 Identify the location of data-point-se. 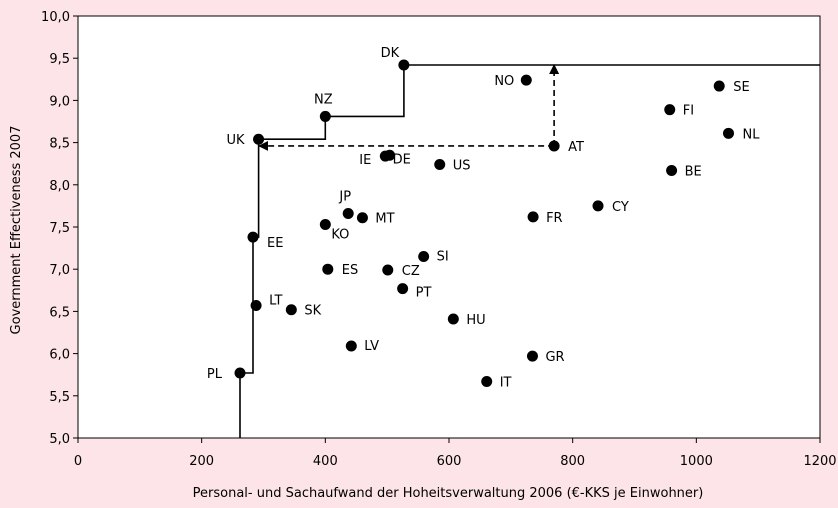
(719, 86).